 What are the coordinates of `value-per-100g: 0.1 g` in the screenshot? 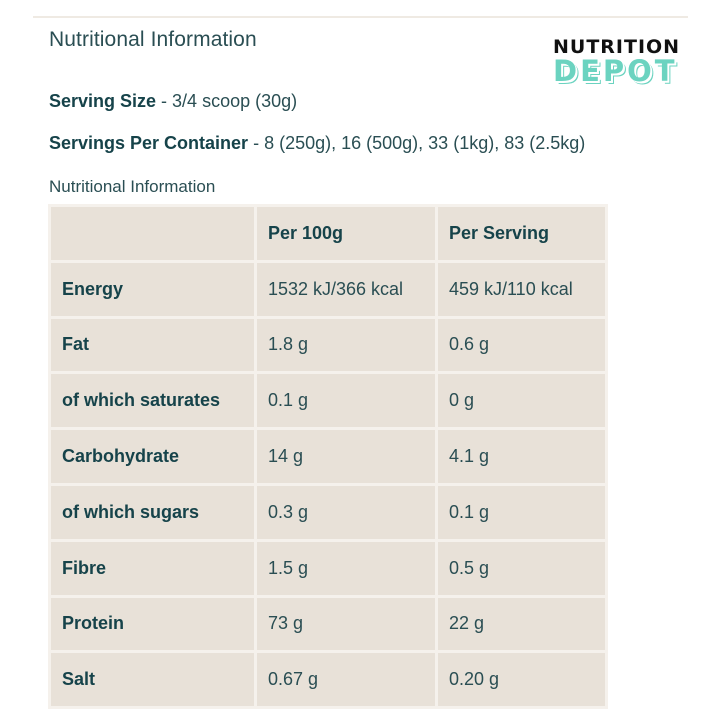 It's located at (345, 401).